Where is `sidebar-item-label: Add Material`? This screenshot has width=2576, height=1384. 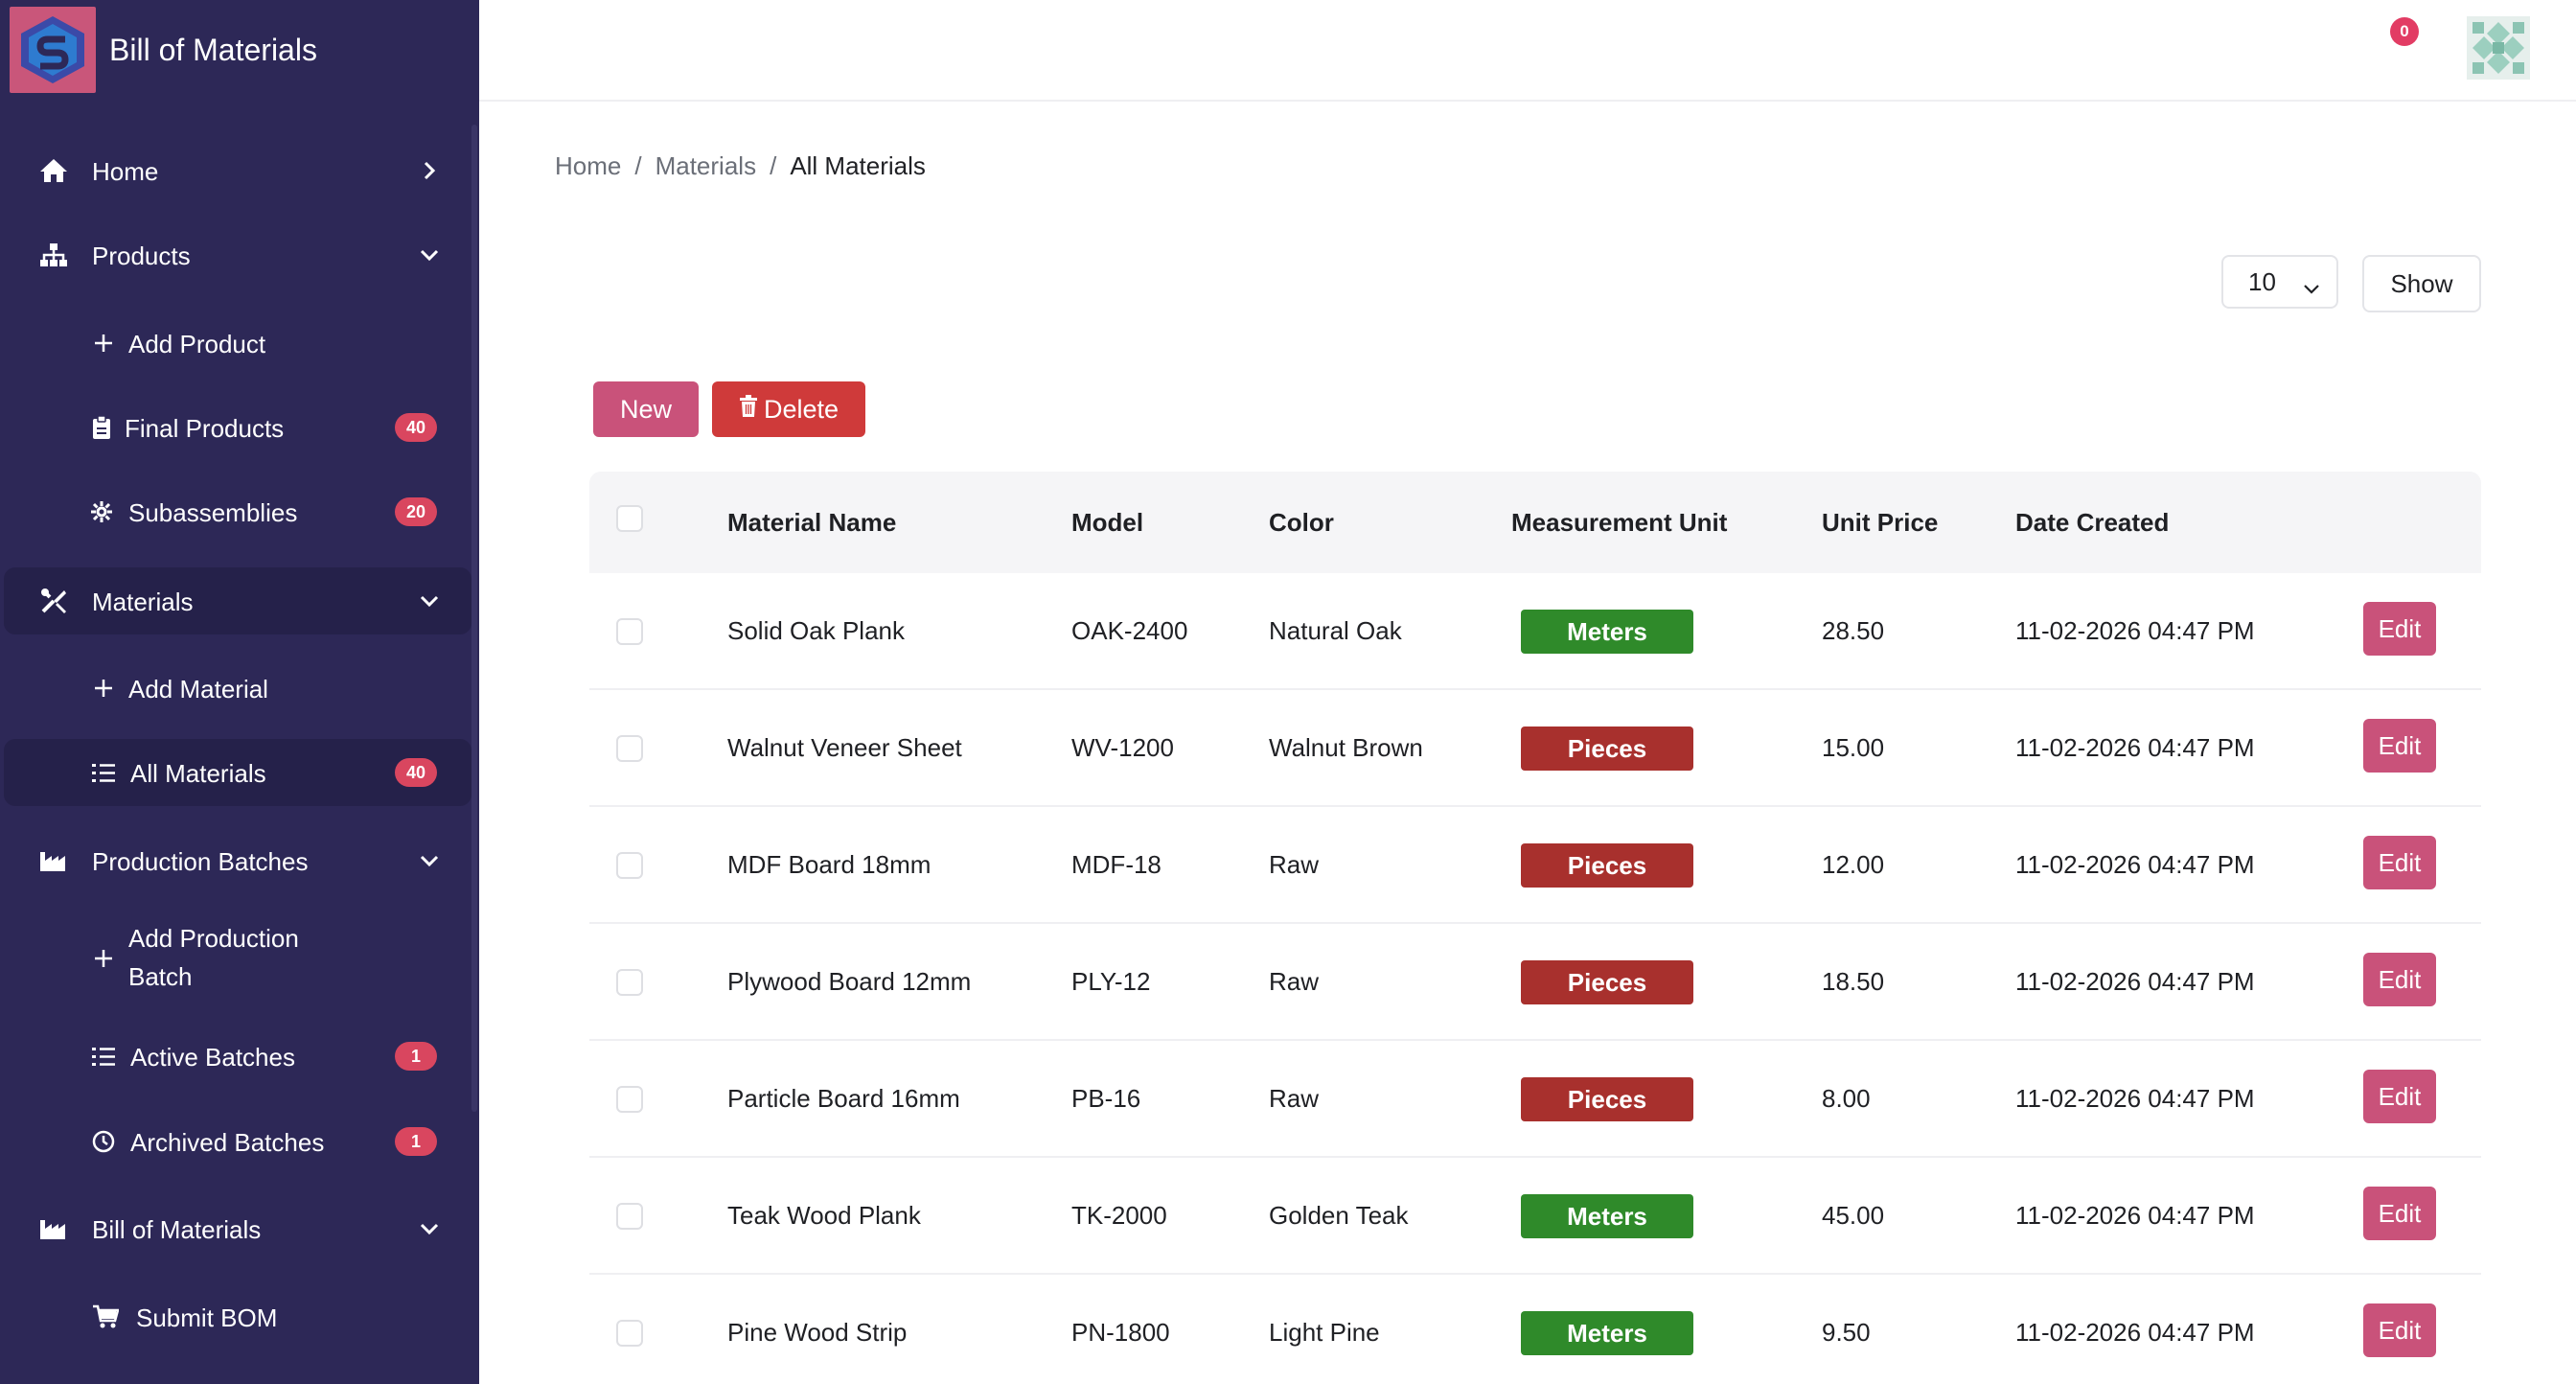
sidebar-item-label: Add Material is located at coordinates (198, 689).